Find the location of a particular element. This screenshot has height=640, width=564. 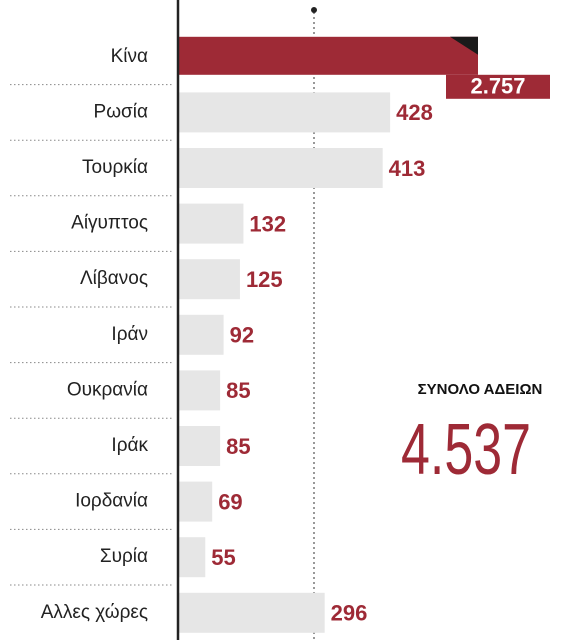

value-box is located at coordinates (498, 86).